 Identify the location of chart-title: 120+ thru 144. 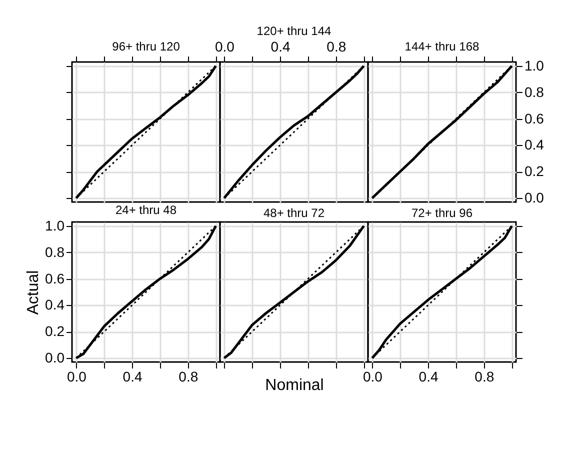
(294, 31).